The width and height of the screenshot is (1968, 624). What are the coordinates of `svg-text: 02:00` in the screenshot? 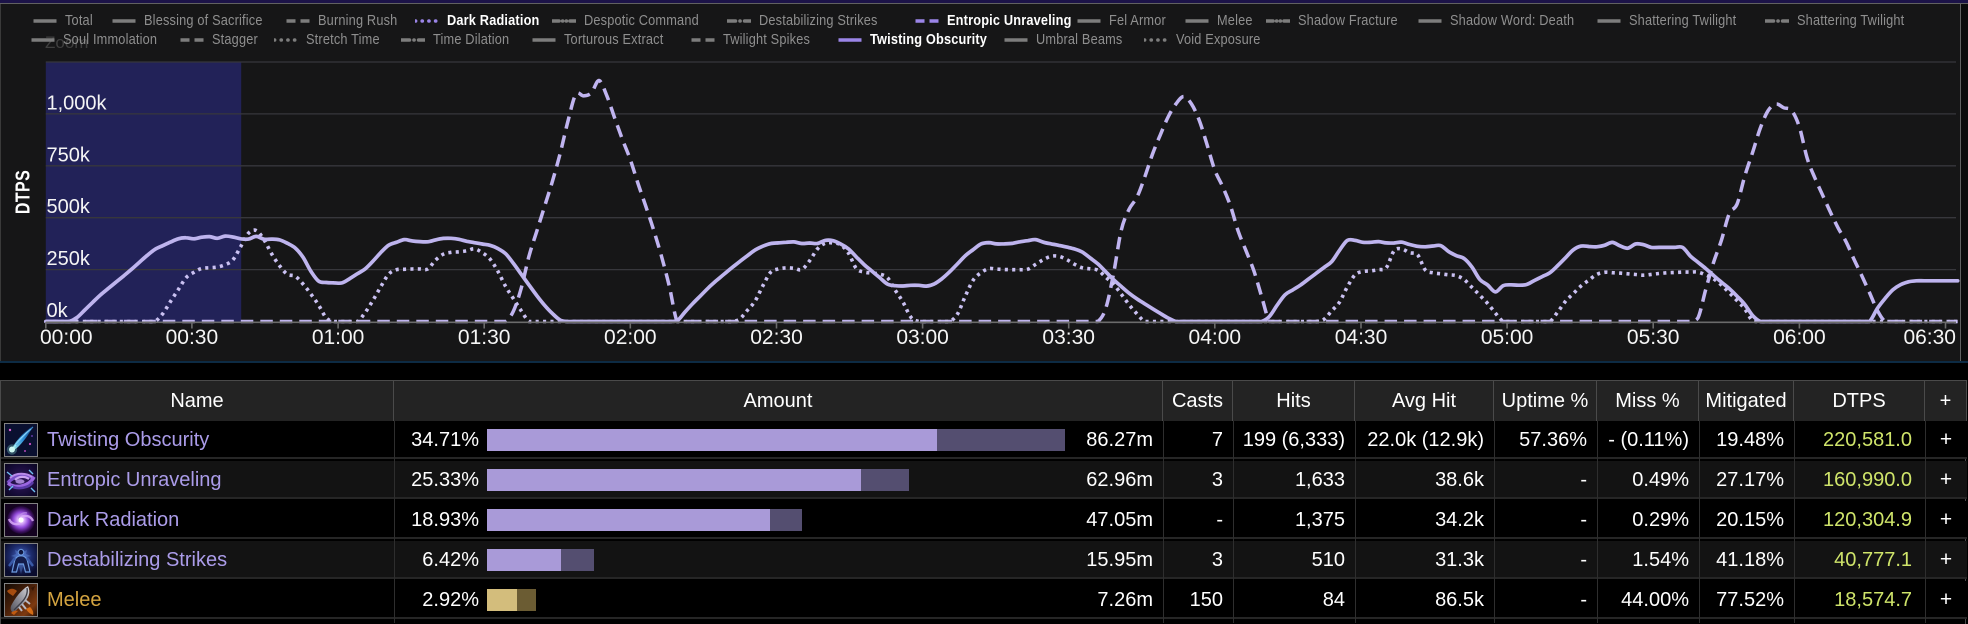 It's located at (630, 337).